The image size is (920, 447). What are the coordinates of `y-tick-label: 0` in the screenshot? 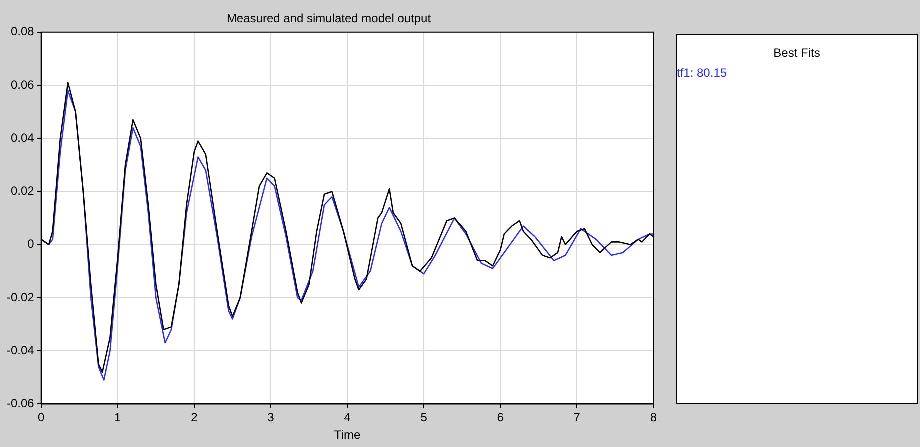 It's located at (31, 244).